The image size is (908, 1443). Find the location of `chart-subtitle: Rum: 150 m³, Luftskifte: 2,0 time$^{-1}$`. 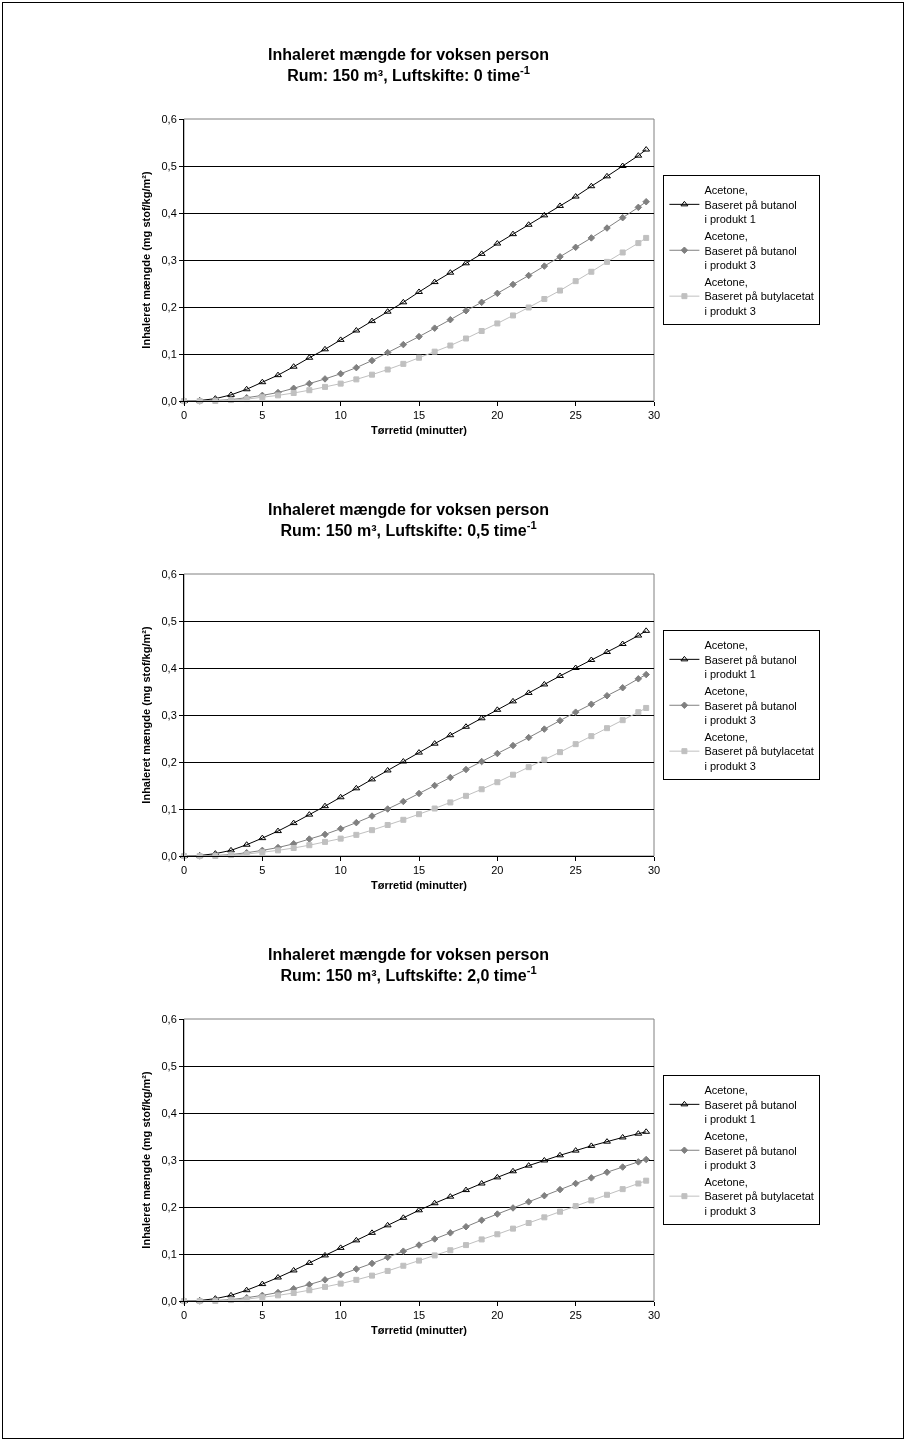

chart-subtitle: Rum: 150 m³, Luftskifte: 2,0 time$^{-1}$ is located at coordinates (408, 974).